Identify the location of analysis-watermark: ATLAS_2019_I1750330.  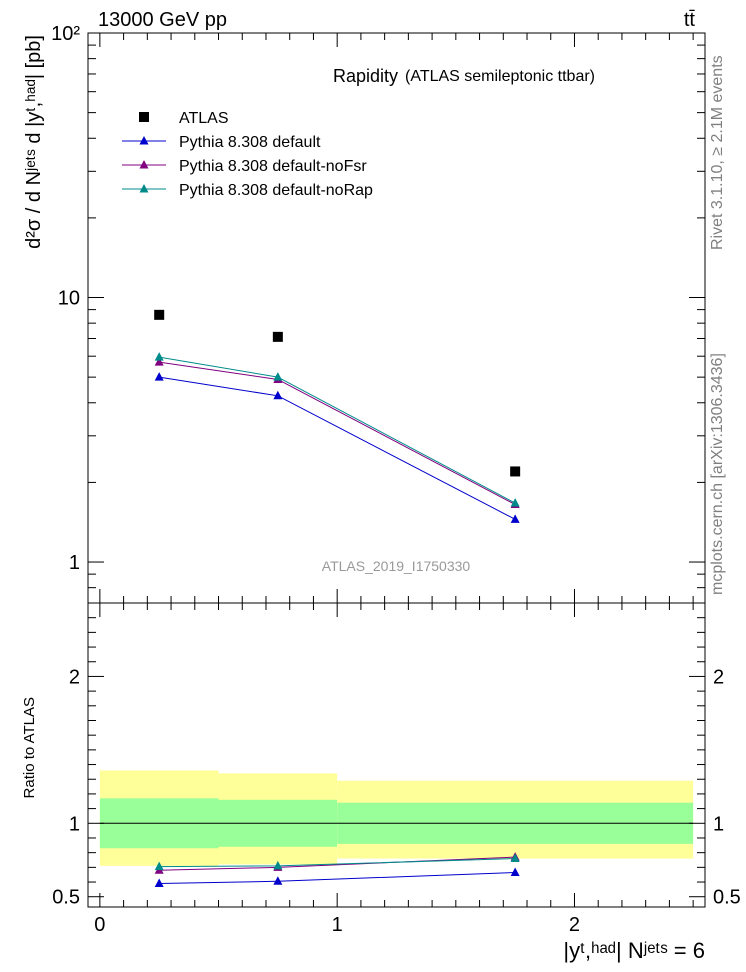
(396, 566).